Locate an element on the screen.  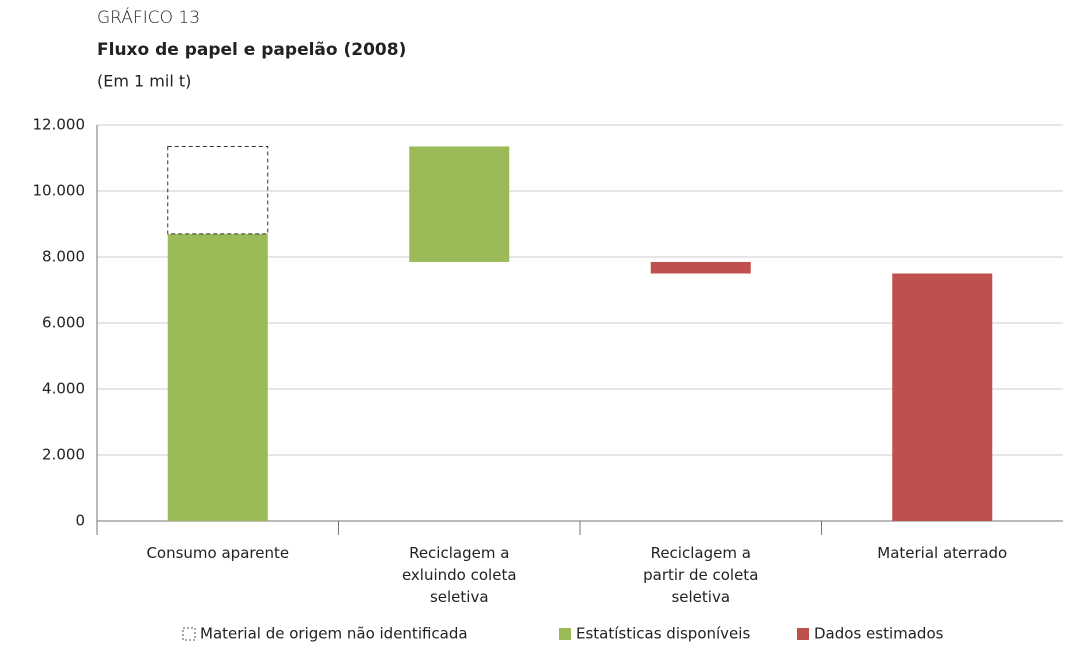
x-tick-label: Consumo aparente is located at coordinates (217, 553).